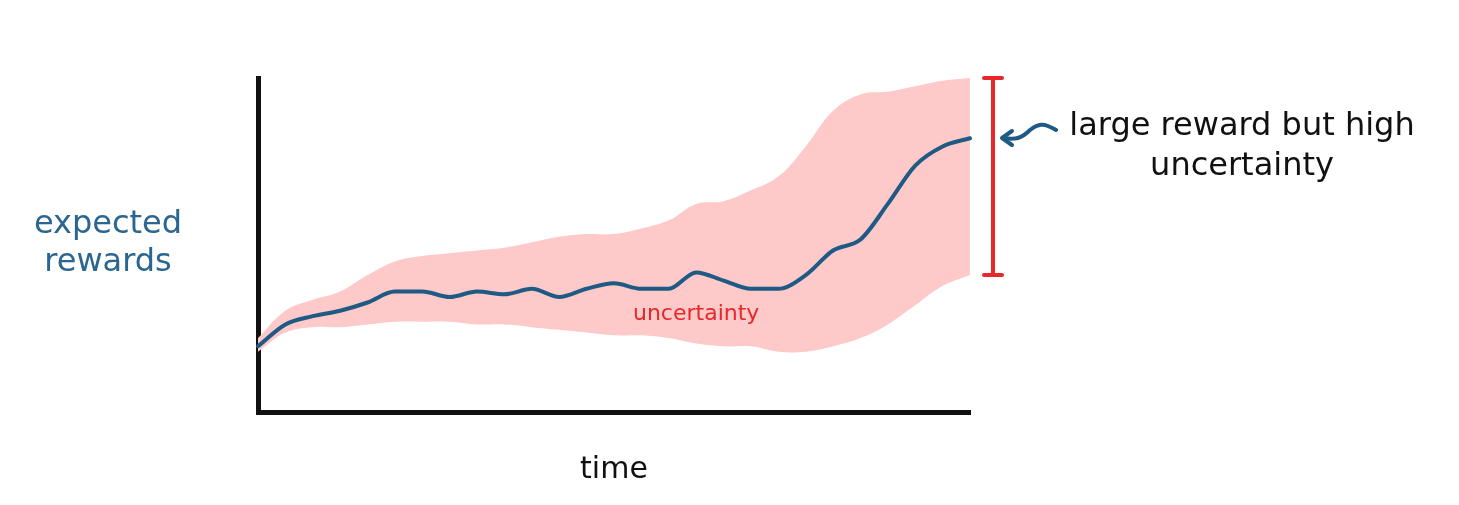 The height and width of the screenshot is (505, 1459). Describe the element at coordinates (1242, 144) in the screenshot. I see `text: large reward but high uncertainty` at that location.